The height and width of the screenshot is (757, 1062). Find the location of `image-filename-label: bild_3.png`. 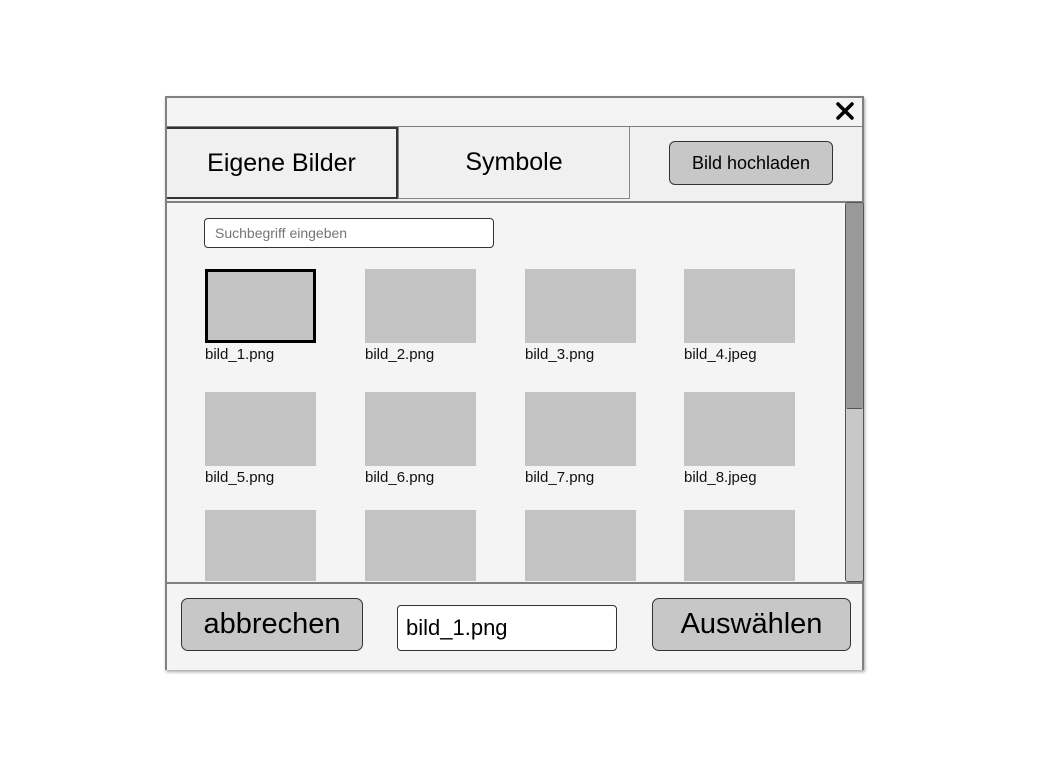

image-filename-label: bild_3.png is located at coordinates (560, 354).